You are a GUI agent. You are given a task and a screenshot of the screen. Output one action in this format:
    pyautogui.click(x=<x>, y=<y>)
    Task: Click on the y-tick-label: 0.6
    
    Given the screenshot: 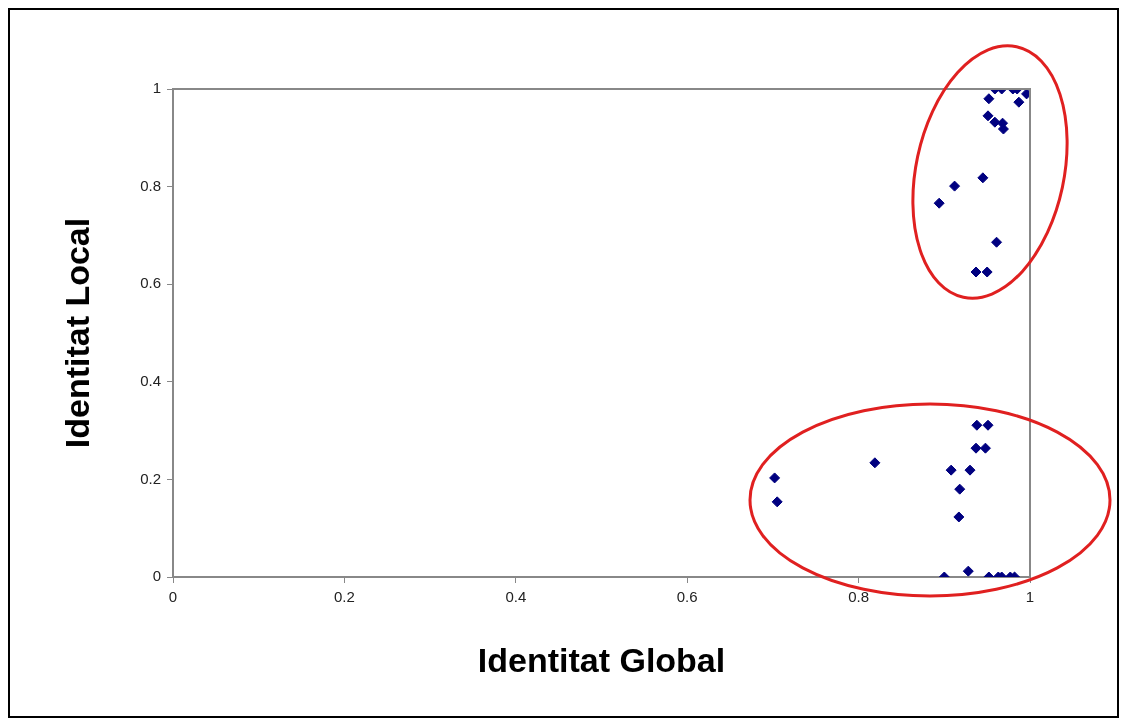 What is the action you would take?
    pyautogui.click(x=150, y=283)
    